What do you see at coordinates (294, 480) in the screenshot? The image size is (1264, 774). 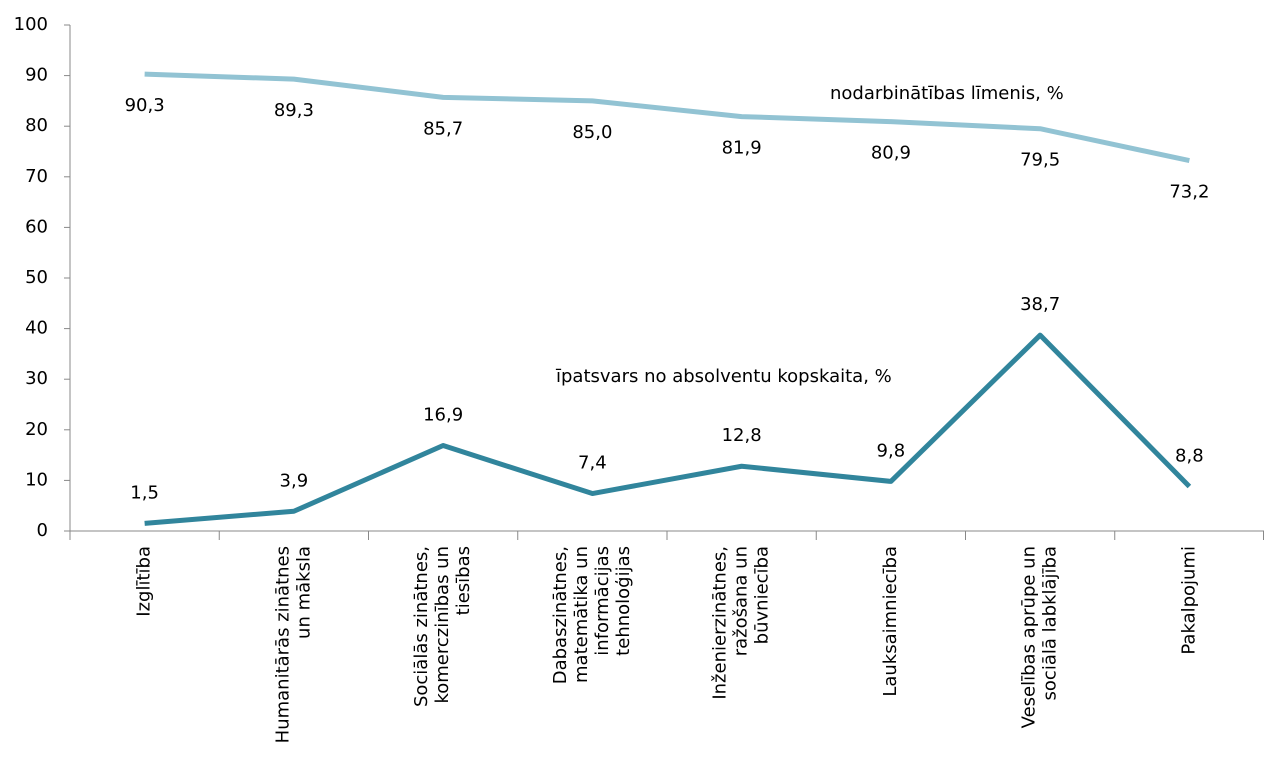 I see `data-label: 3,9` at bounding box center [294, 480].